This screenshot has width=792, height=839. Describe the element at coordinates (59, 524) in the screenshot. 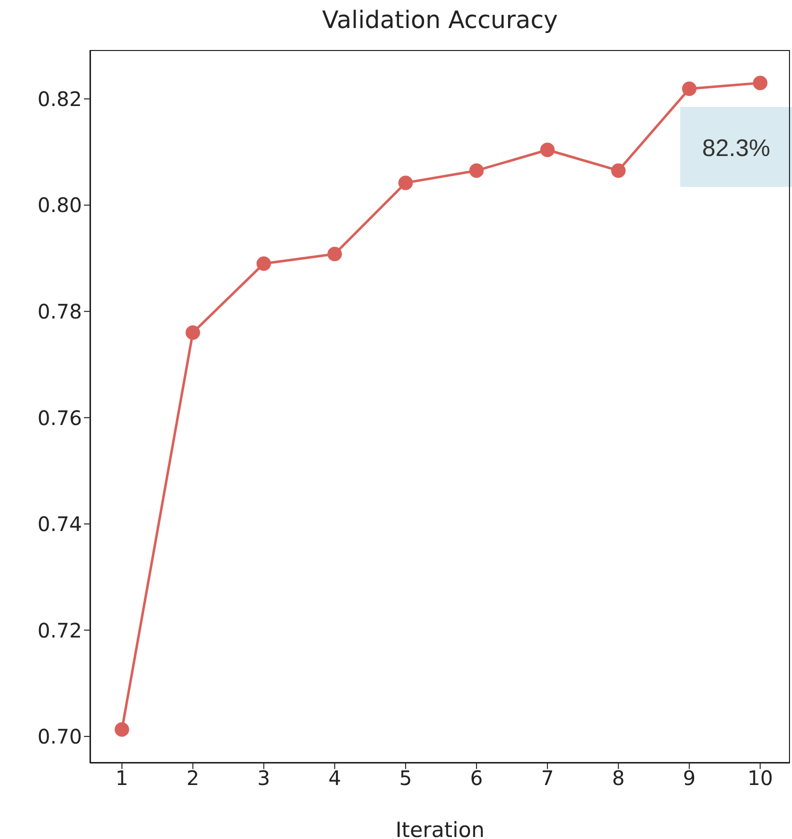

I see `y-tick-label: 0.74` at that location.